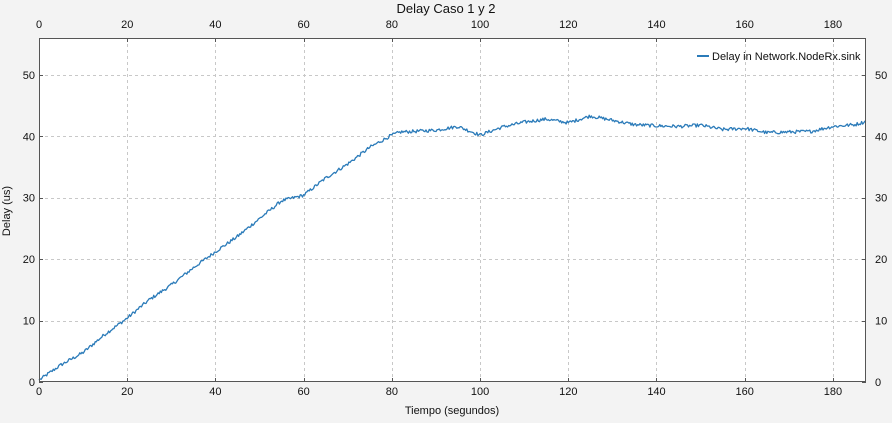  I want to click on x-tick-label: 180, so click(833, 392).